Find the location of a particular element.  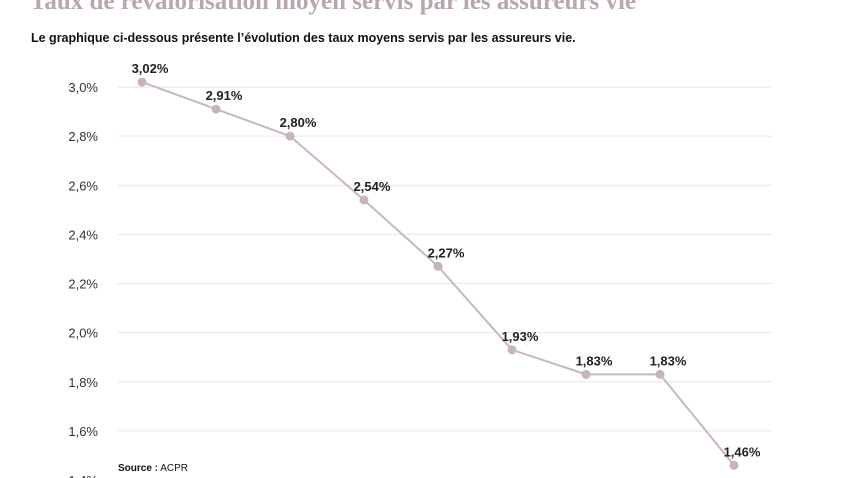

data-label: 2,54% is located at coordinates (372, 186).